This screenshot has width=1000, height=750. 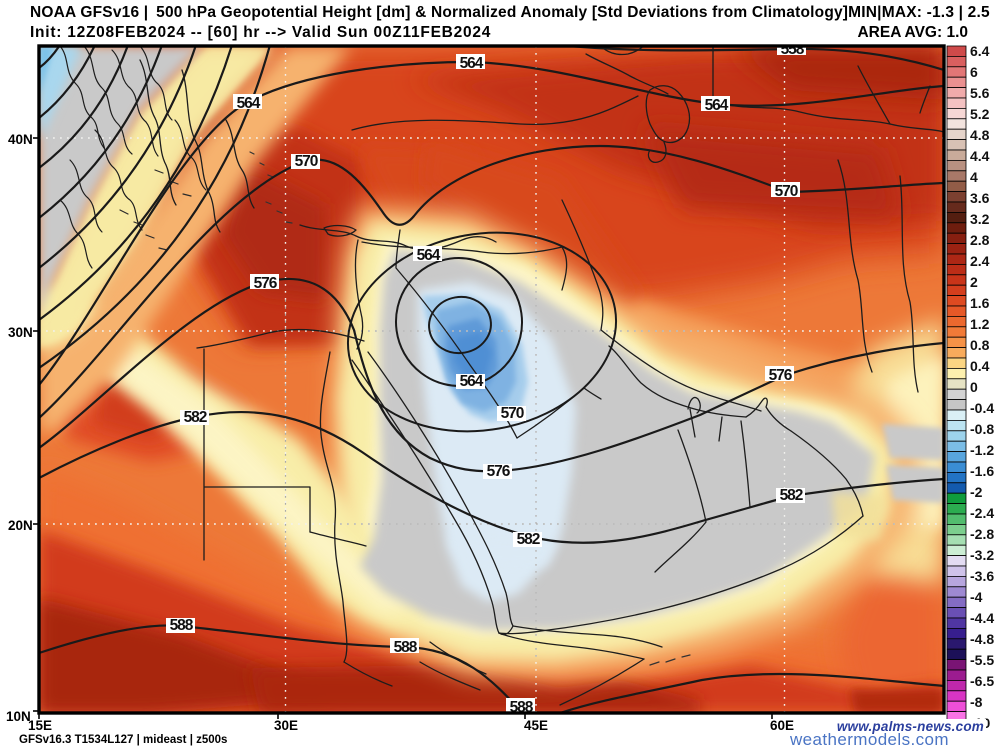 I want to click on svg-text: 6, so click(x=974, y=72).